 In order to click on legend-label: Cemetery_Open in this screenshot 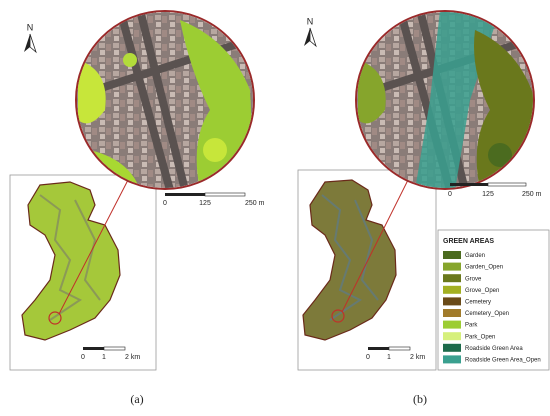, I will do `click(487, 314)`.